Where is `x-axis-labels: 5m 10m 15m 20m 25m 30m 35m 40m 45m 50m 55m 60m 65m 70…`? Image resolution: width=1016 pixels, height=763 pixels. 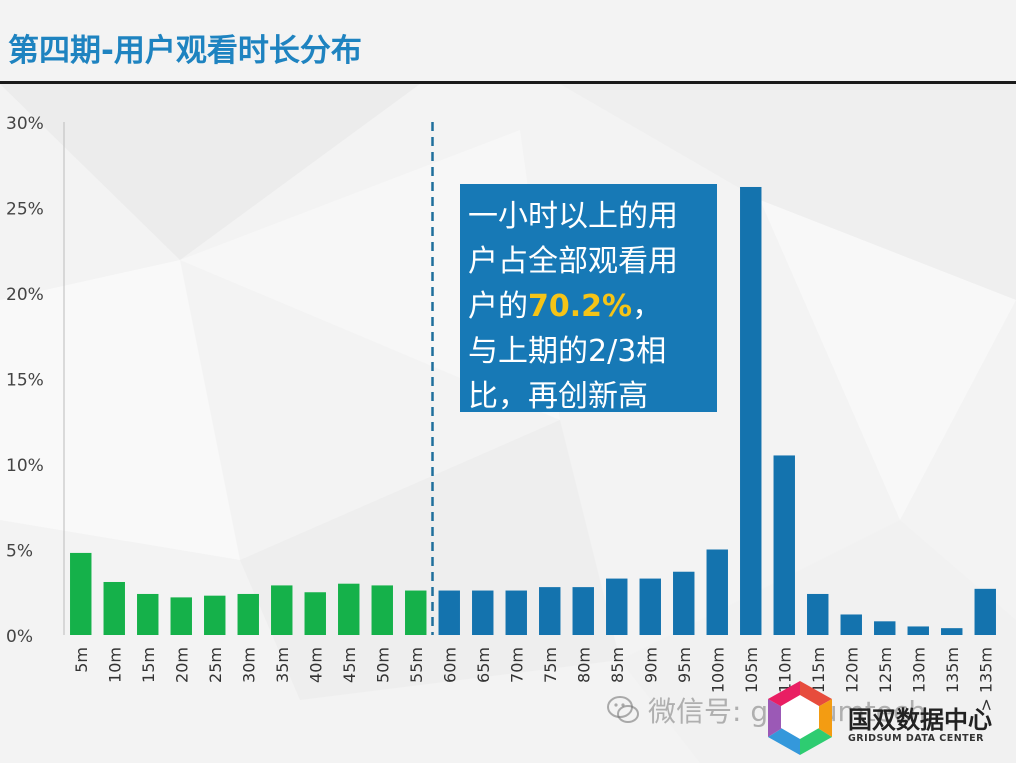
x-axis-labels: 5m 10m 15m 20m 25m 30m 35m 40m 45m 50m 55m 60m 65m 70… is located at coordinates (534, 679).